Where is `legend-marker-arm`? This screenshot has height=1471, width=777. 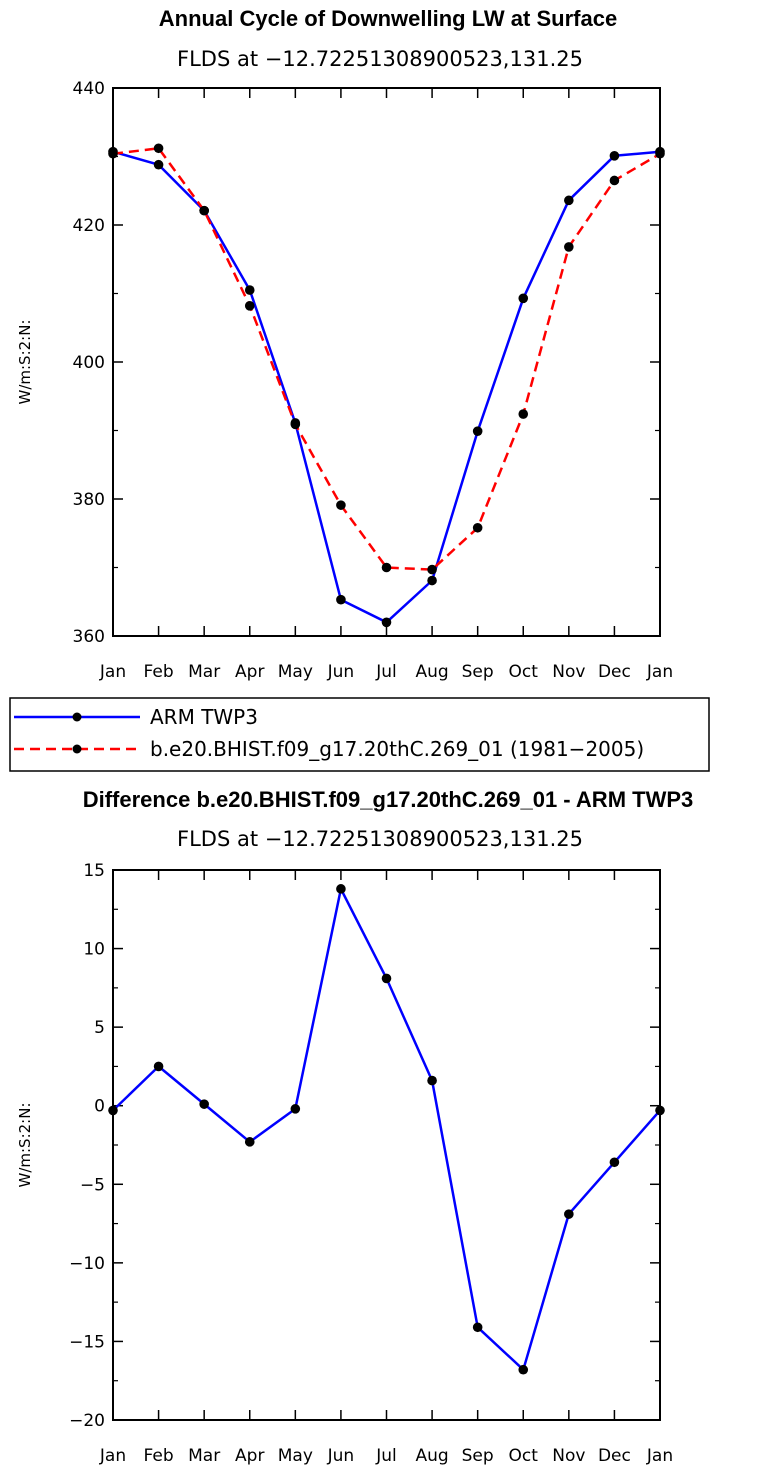 legend-marker-arm is located at coordinates (77, 717).